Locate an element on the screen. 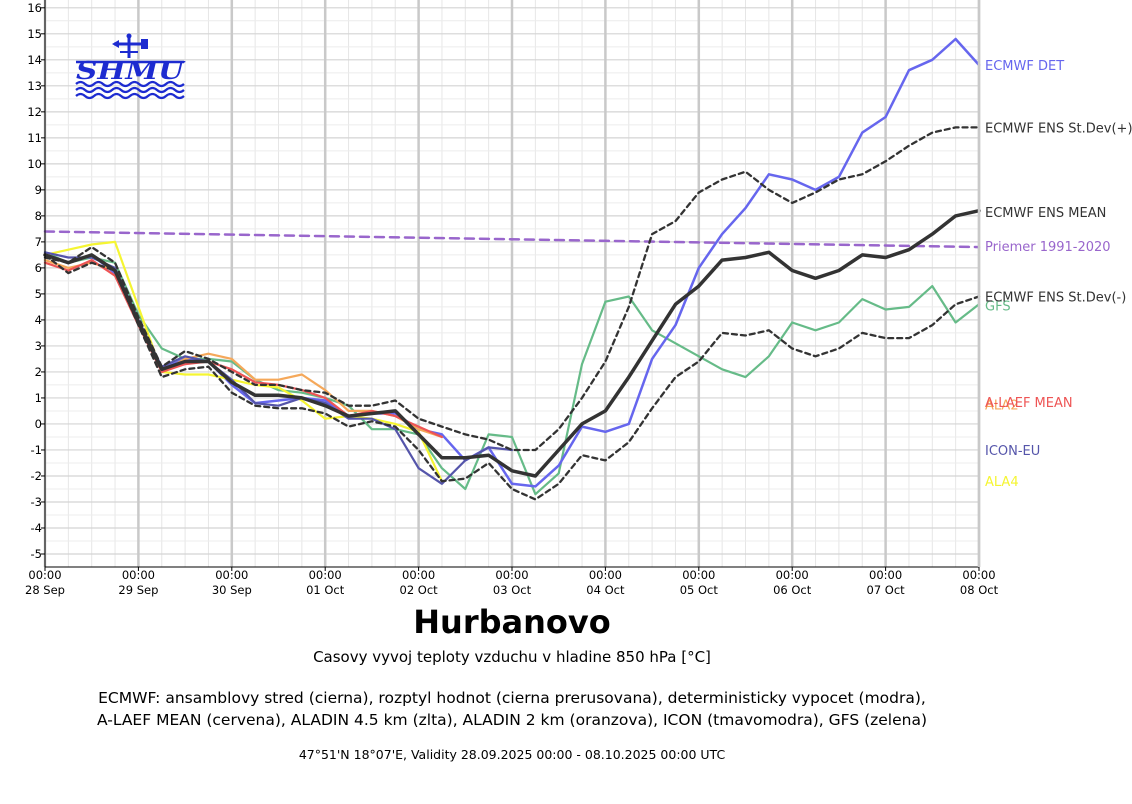 The image size is (1132, 804). series-label-priemer-1991-2020: Priemer 1991-2020 is located at coordinates (1048, 247).